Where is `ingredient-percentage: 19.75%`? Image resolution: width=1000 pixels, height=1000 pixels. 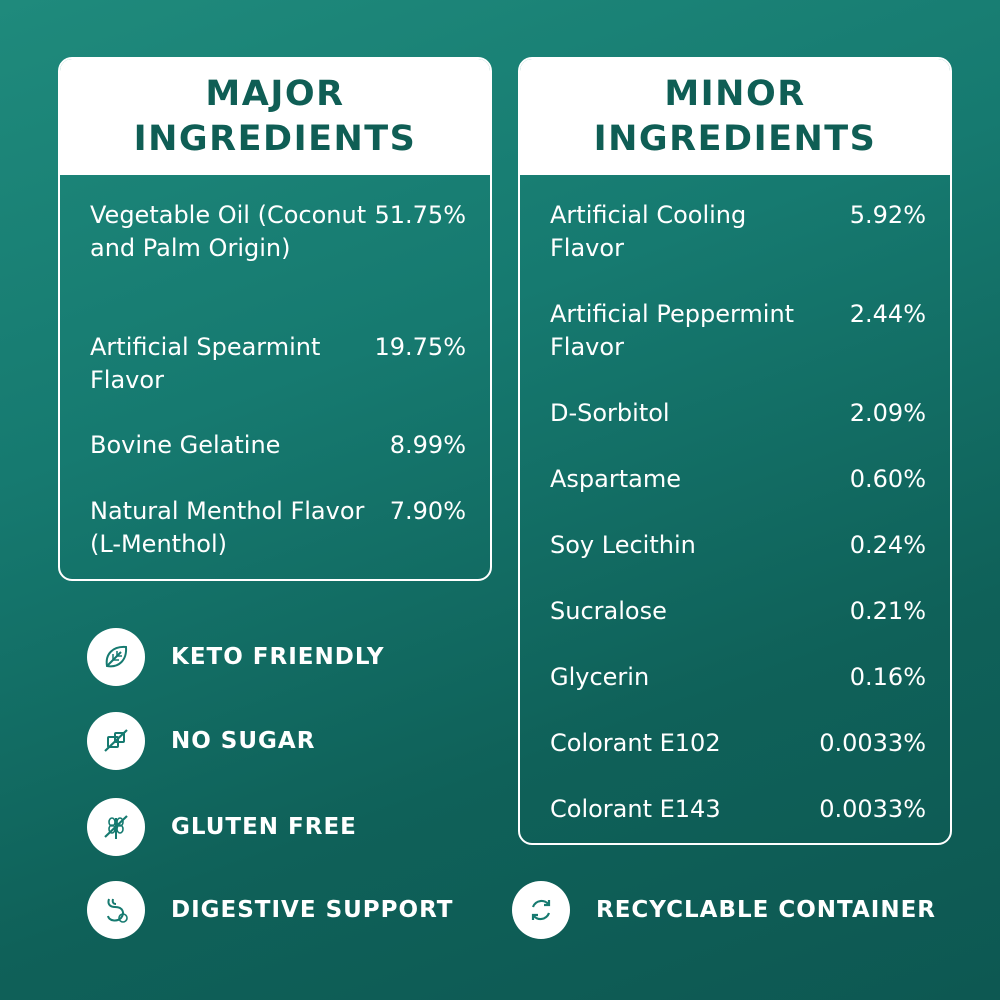
ingredient-percentage: 19.75% is located at coordinates (420, 347).